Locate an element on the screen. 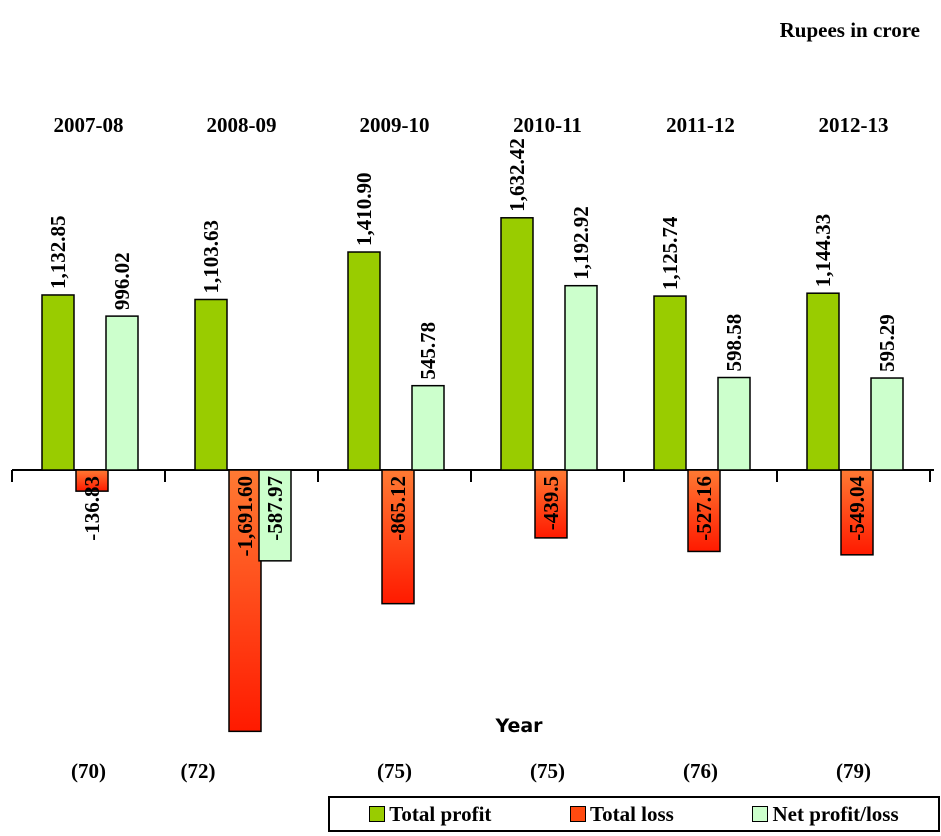 This screenshot has height=836, width=941. data-label-net-profit-loss: 545.78 is located at coordinates (428, 351).